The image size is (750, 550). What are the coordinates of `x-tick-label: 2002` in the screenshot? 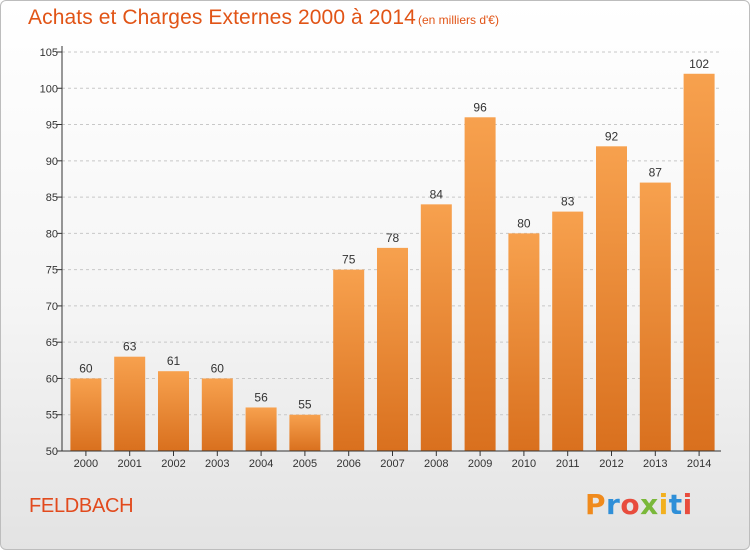 It's located at (173, 464).